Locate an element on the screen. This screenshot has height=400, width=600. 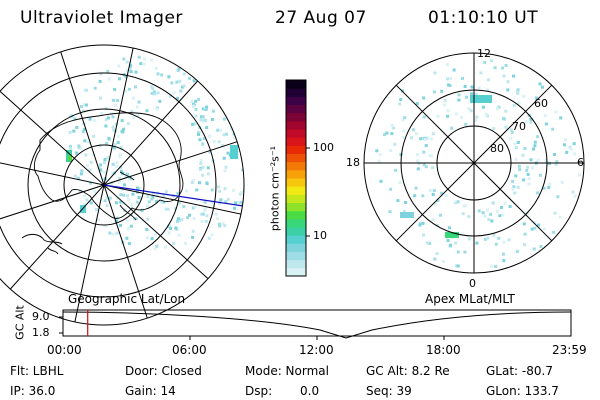
colorbar-tick-10: 10 is located at coordinates (320, 235).